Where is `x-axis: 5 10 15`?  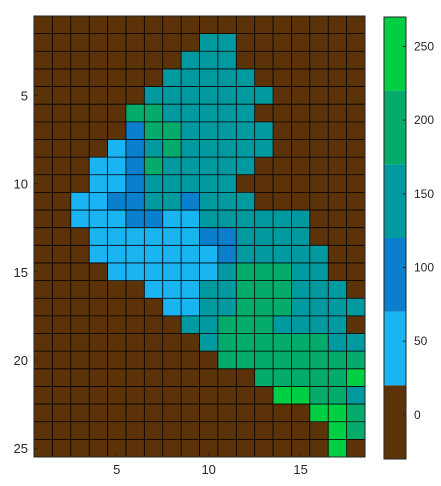 x-axis: 5 10 15 is located at coordinates (210, 465).